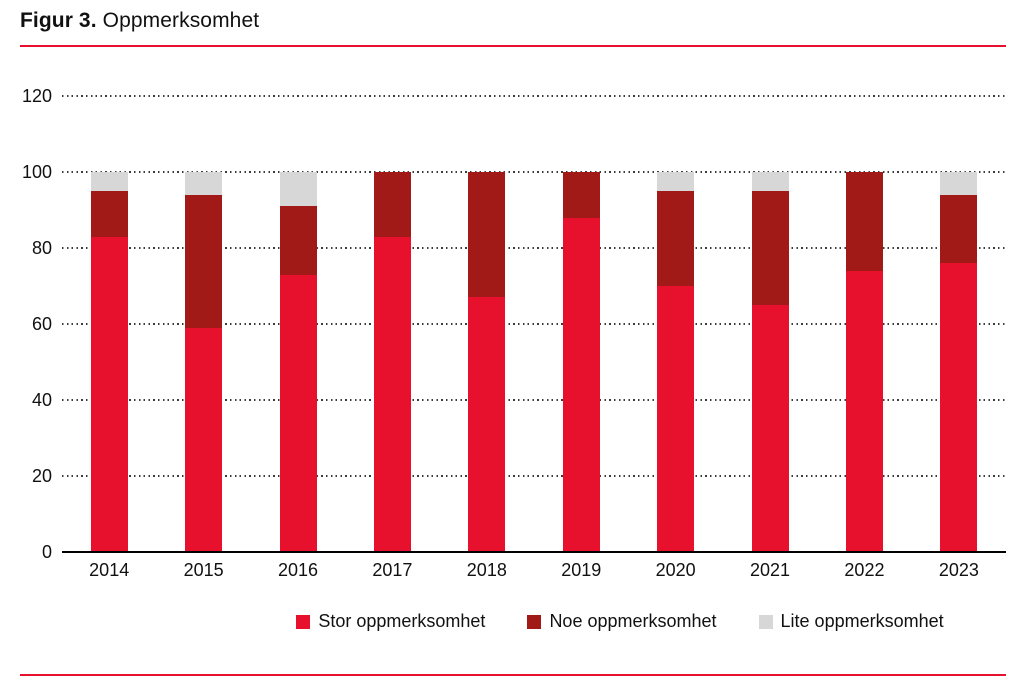 The height and width of the screenshot is (687, 1024). I want to click on y-tick-label: 20, so click(41, 476).